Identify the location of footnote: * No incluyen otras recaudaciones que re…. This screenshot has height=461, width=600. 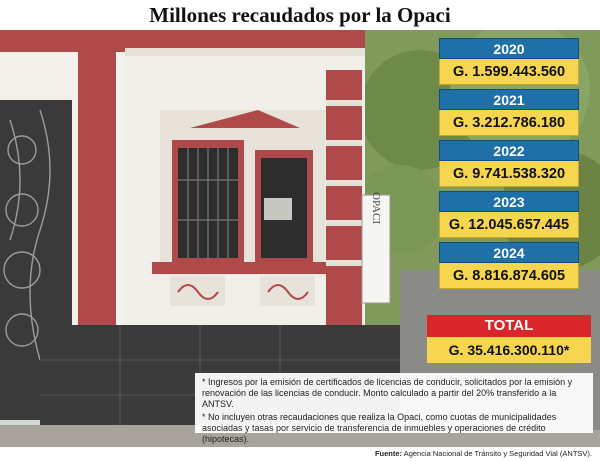
(379, 428).